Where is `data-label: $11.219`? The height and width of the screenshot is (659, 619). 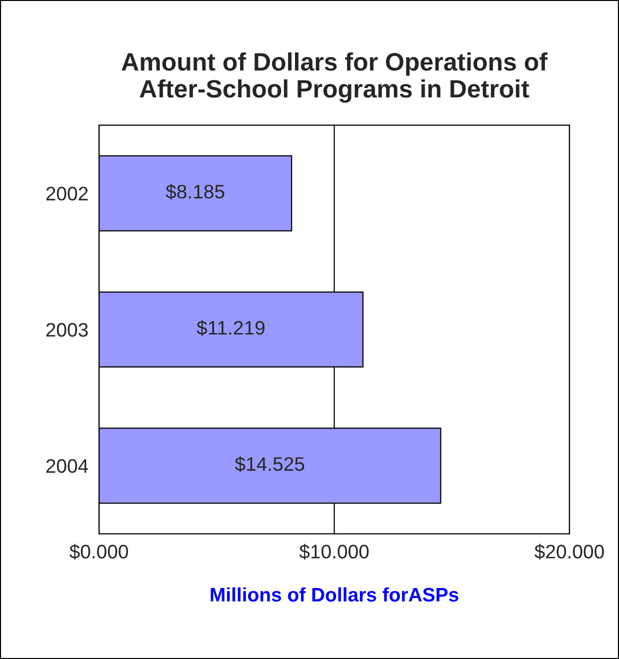 data-label: $11.219 is located at coordinates (230, 328).